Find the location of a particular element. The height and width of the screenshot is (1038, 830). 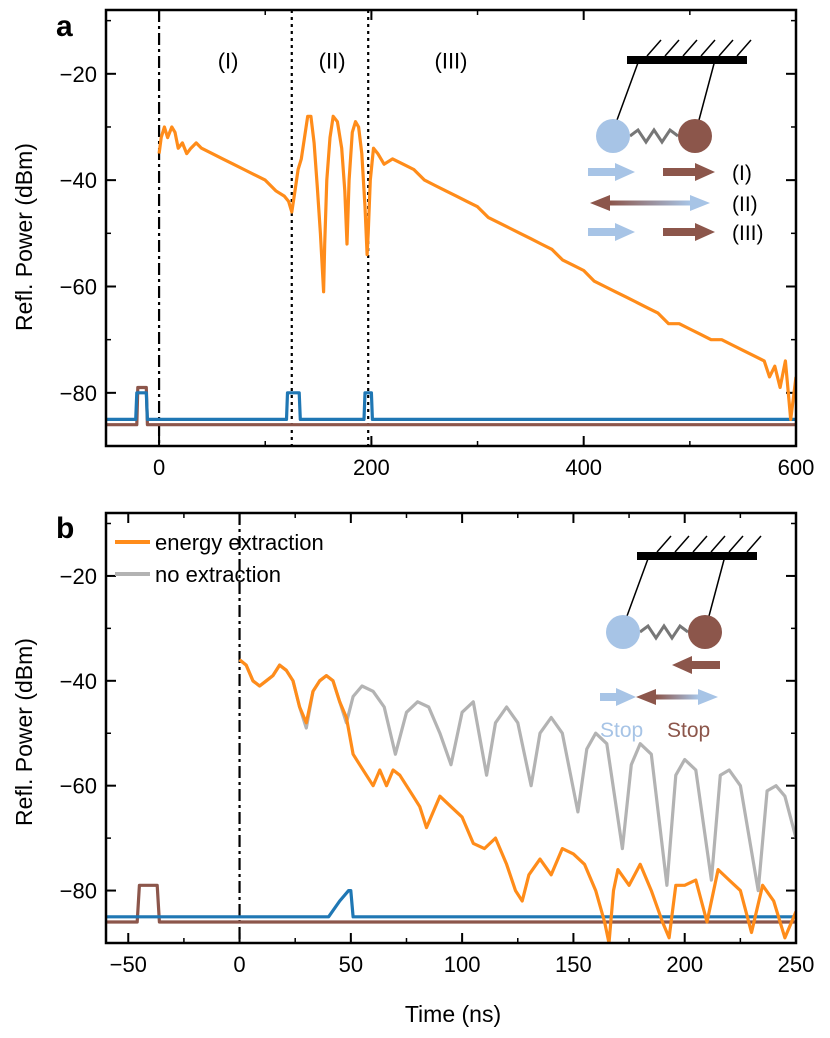

stop-label-right: Stop is located at coordinates (688, 730).